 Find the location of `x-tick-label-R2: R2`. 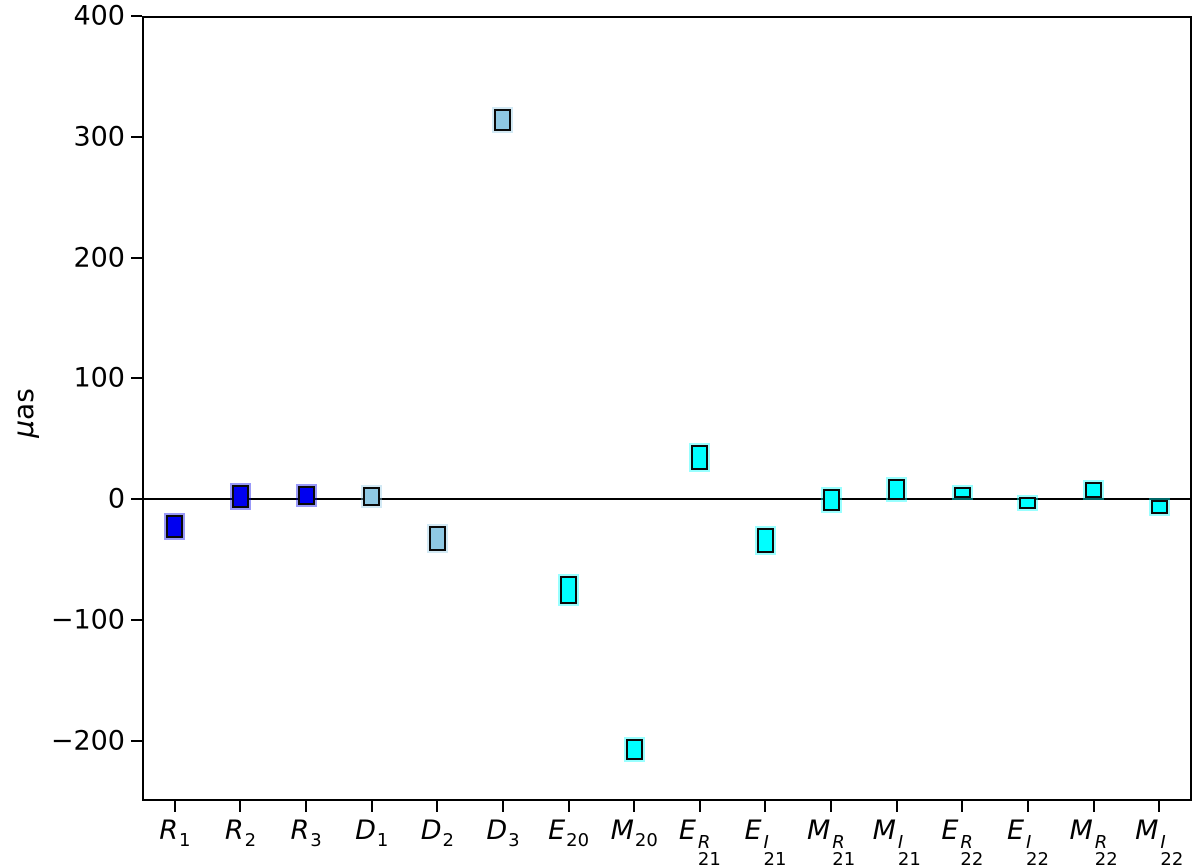

x-tick-label-R2: R2 is located at coordinates (240, 833).